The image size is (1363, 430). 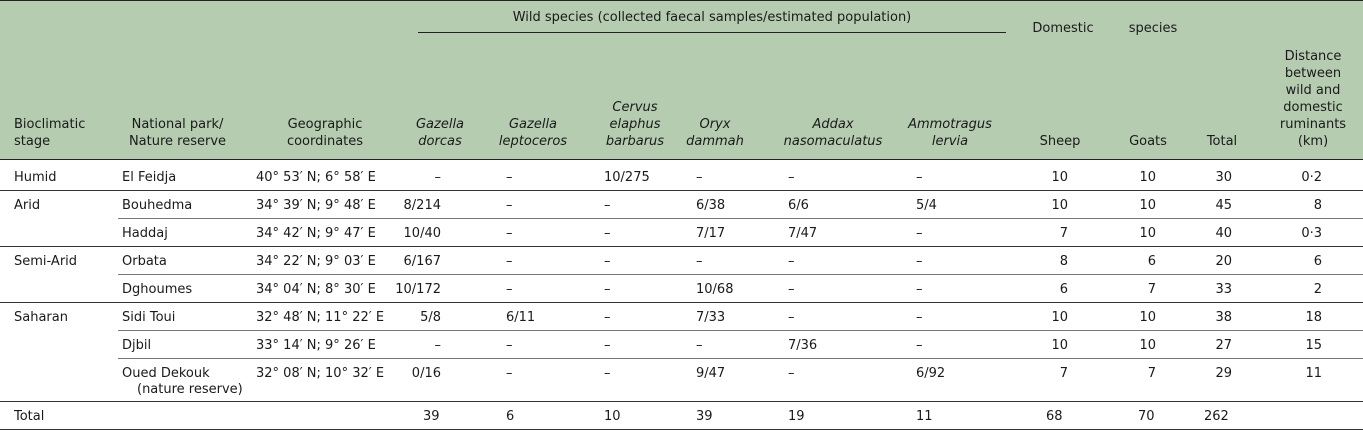 What do you see at coordinates (681, 159) in the screenshot?
I see `header-bottom-rule` at bounding box center [681, 159].